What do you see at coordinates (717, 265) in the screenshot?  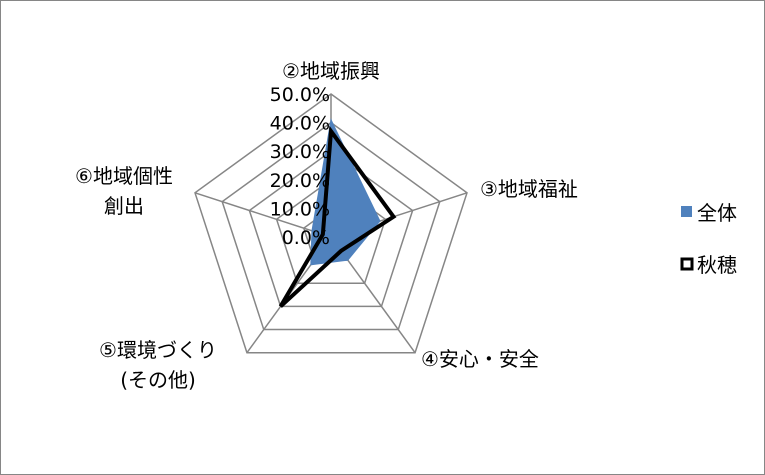 I see `legend-label: 秋穂` at bounding box center [717, 265].